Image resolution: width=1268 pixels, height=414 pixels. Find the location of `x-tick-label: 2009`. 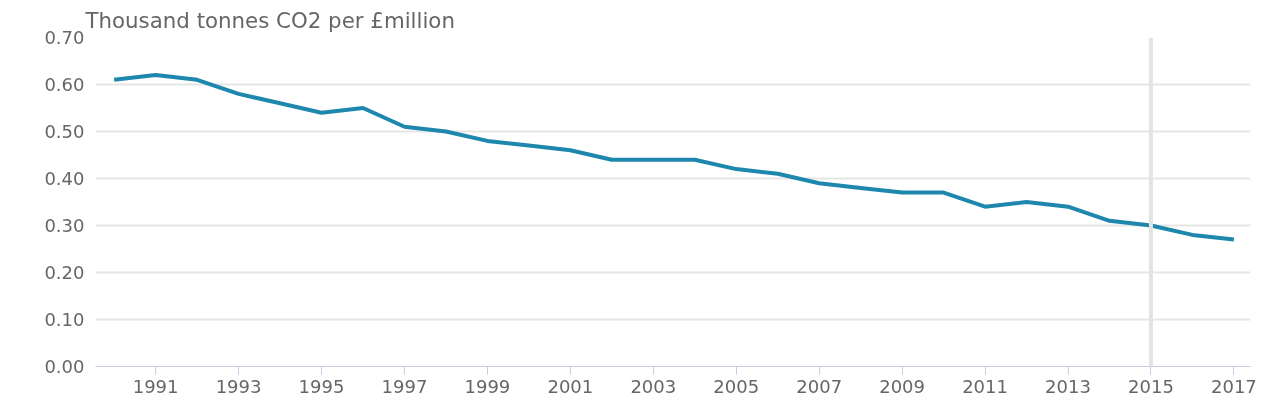

x-tick-label: 2009 is located at coordinates (902, 386).